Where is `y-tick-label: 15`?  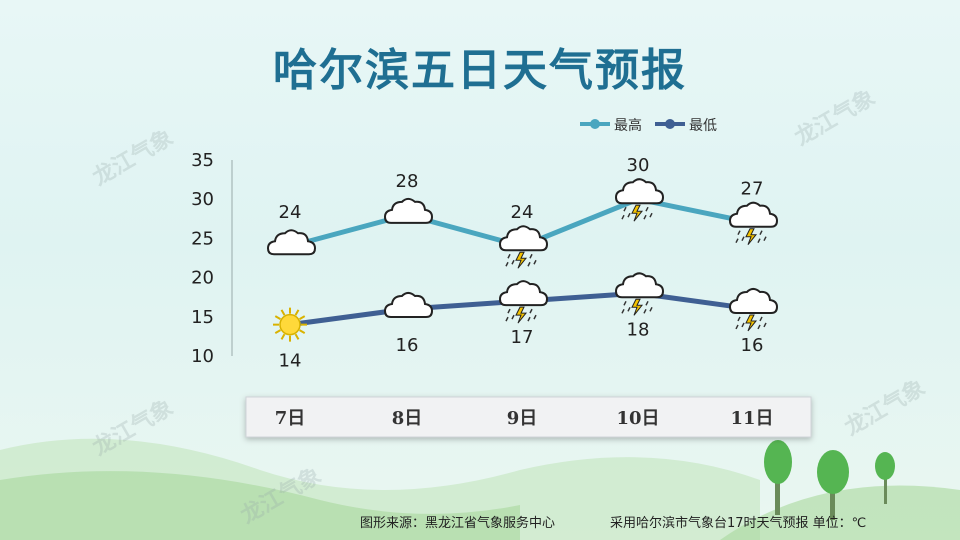 y-tick-label: 15 is located at coordinates (202, 317).